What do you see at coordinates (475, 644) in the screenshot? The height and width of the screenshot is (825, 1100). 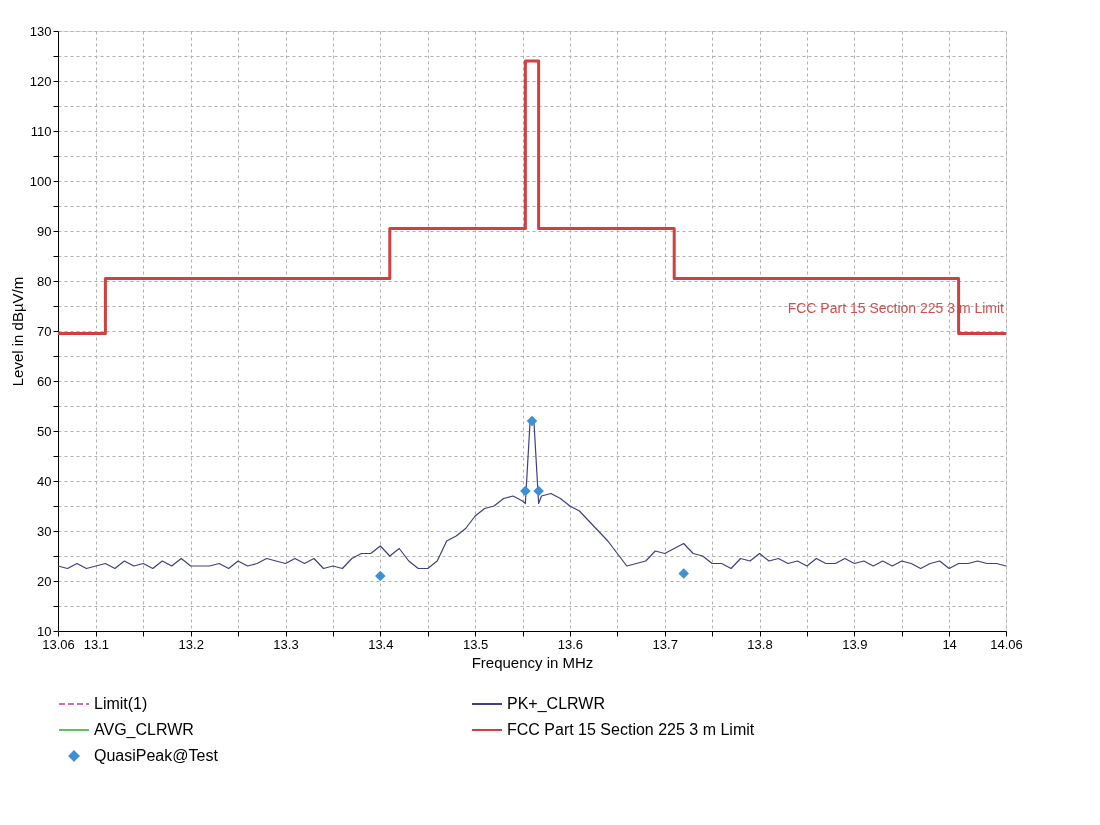 I see `x-tick-label: 13.5` at bounding box center [475, 644].